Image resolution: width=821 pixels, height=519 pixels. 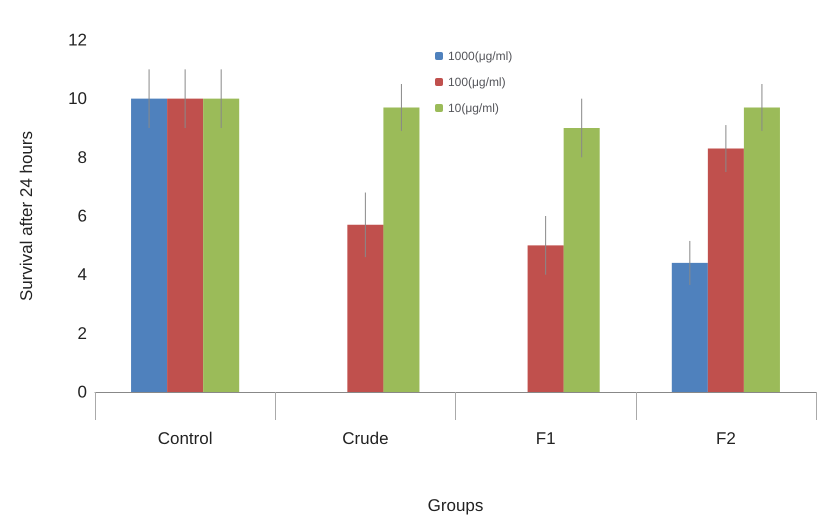 I want to click on x-tick-label: Control, so click(x=185, y=438).